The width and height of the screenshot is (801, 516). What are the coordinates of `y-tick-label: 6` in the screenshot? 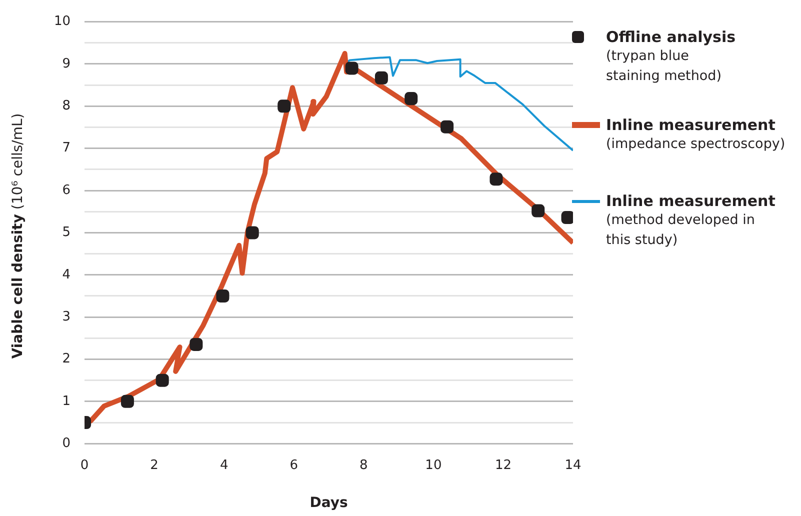 It's located at (66, 190).